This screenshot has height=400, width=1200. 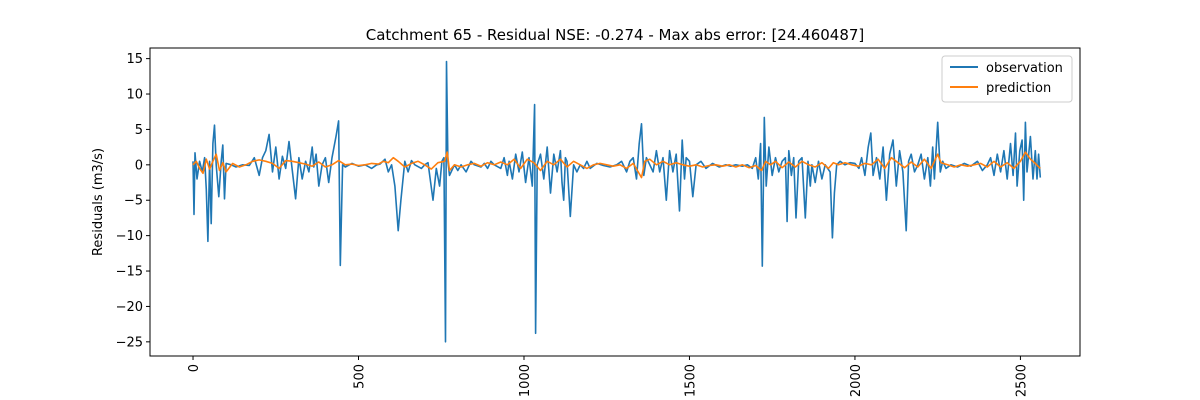 What do you see at coordinates (525, 380) in the screenshot?
I see `x-tick-label: 1000` at bounding box center [525, 380].